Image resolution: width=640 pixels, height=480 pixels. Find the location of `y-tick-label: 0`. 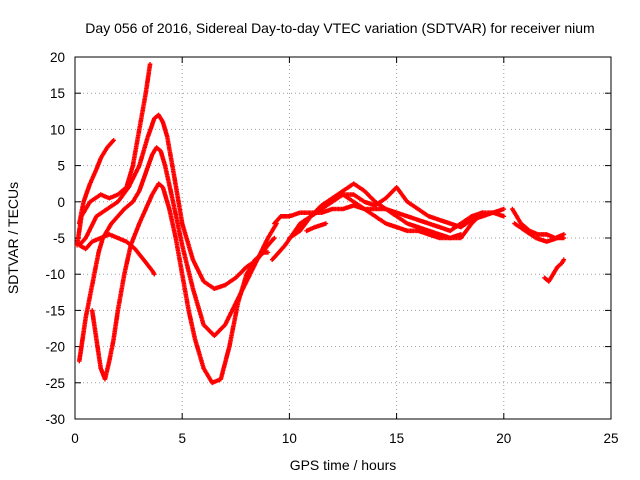

y-tick-label: 0 is located at coordinates (61, 202).